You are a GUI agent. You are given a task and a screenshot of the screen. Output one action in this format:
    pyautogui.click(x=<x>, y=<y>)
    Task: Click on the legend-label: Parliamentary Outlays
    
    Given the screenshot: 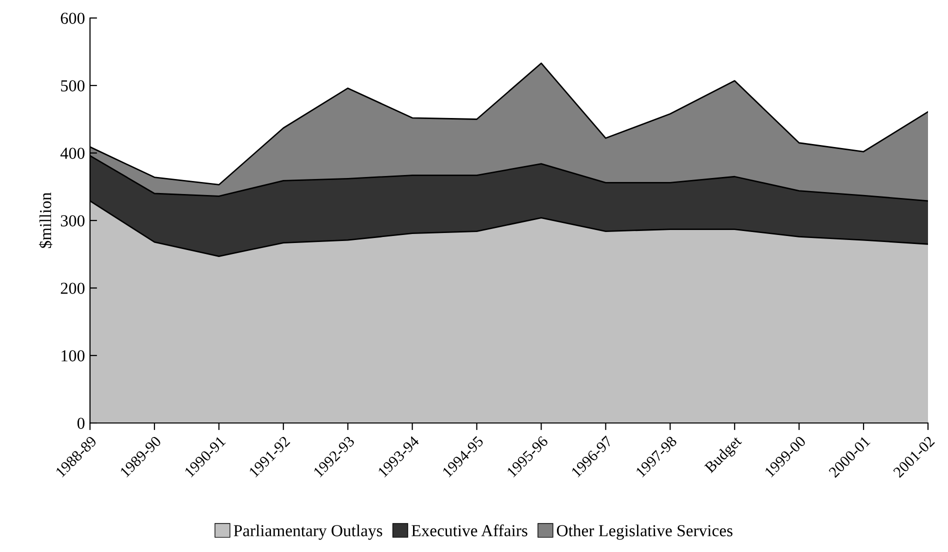 What is the action you would take?
    pyautogui.click(x=308, y=532)
    